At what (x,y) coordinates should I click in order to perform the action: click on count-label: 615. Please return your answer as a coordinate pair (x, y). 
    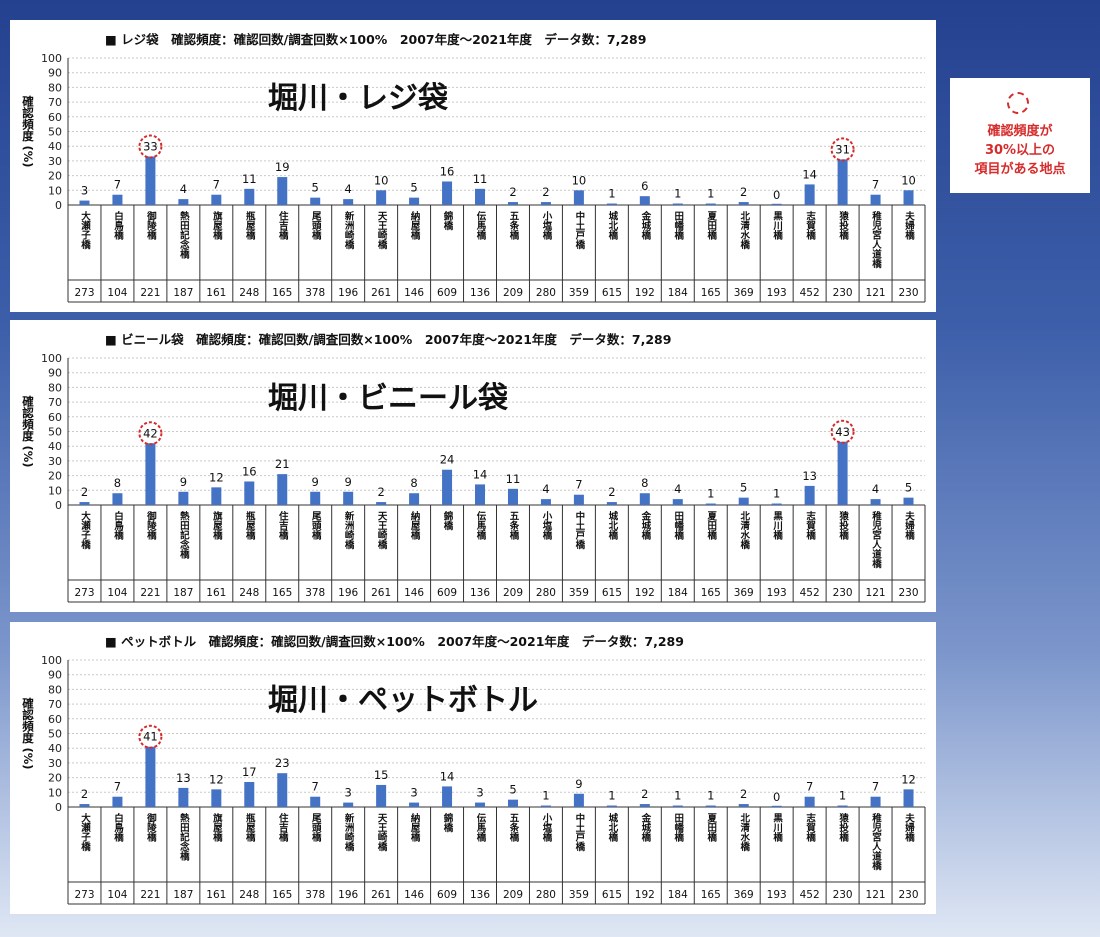
    Looking at the image, I should click on (612, 895).